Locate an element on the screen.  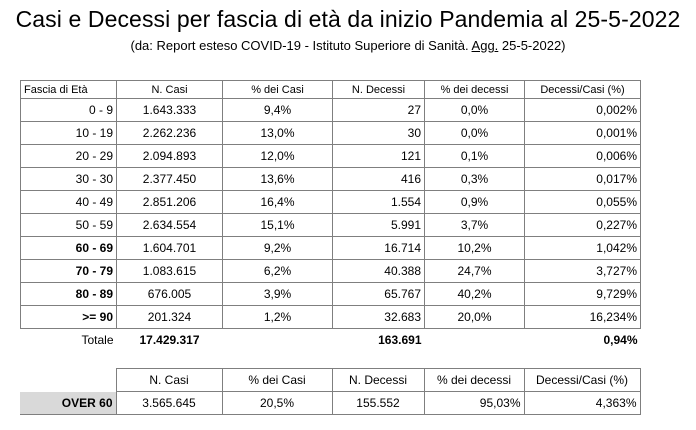
subtitle-date: 25-5-2022) is located at coordinates (532, 45).